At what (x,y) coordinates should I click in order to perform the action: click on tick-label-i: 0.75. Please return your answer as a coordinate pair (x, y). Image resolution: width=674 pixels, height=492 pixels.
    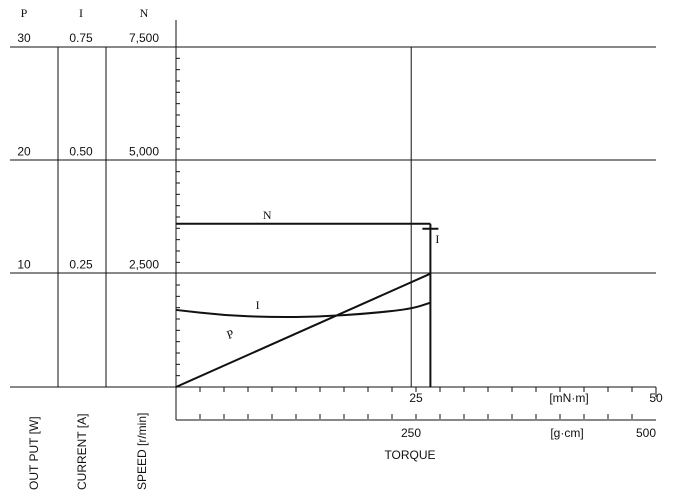
    Looking at the image, I should click on (81, 38).